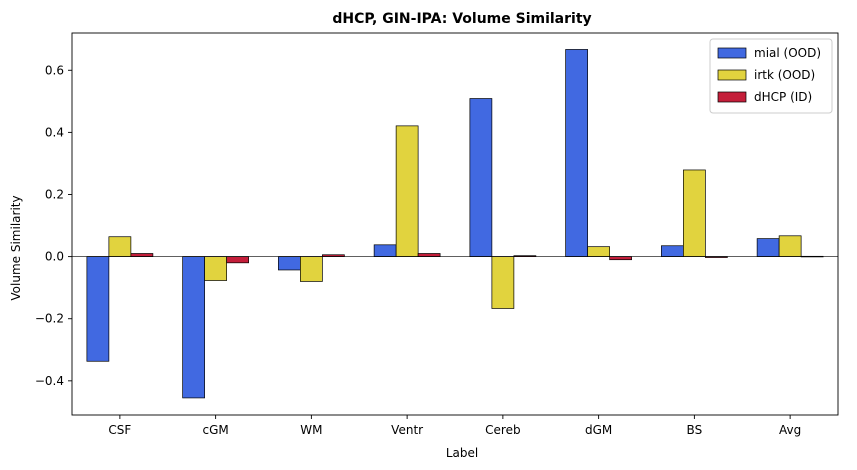  What do you see at coordinates (784, 75) in the screenshot?
I see `legend-label: irtk (OOD)` at bounding box center [784, 75].